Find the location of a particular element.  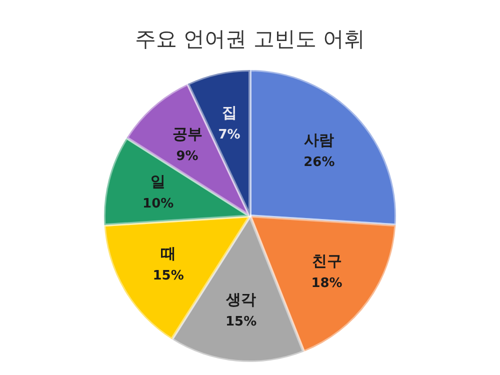

data-label: 9% is located at coordinates (187, 156).